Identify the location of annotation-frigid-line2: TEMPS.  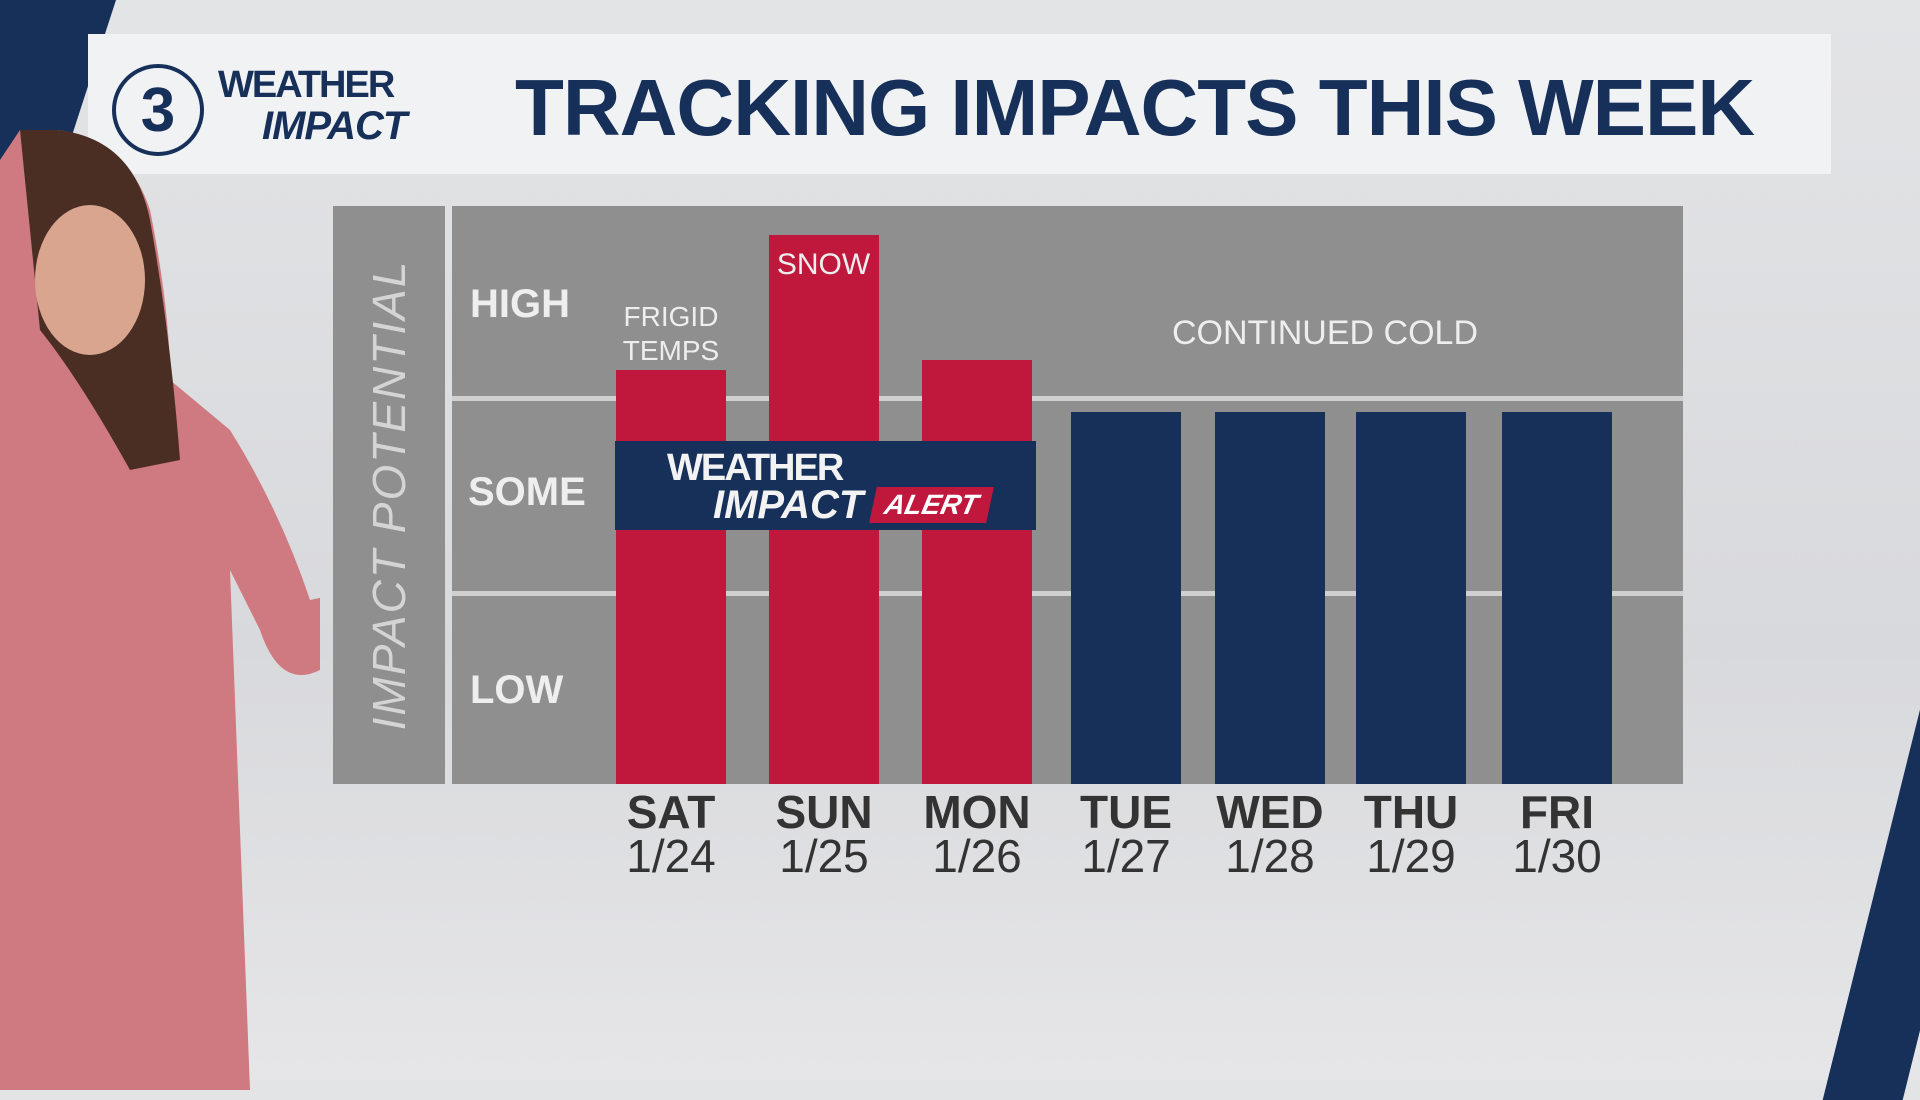
(671, 350).